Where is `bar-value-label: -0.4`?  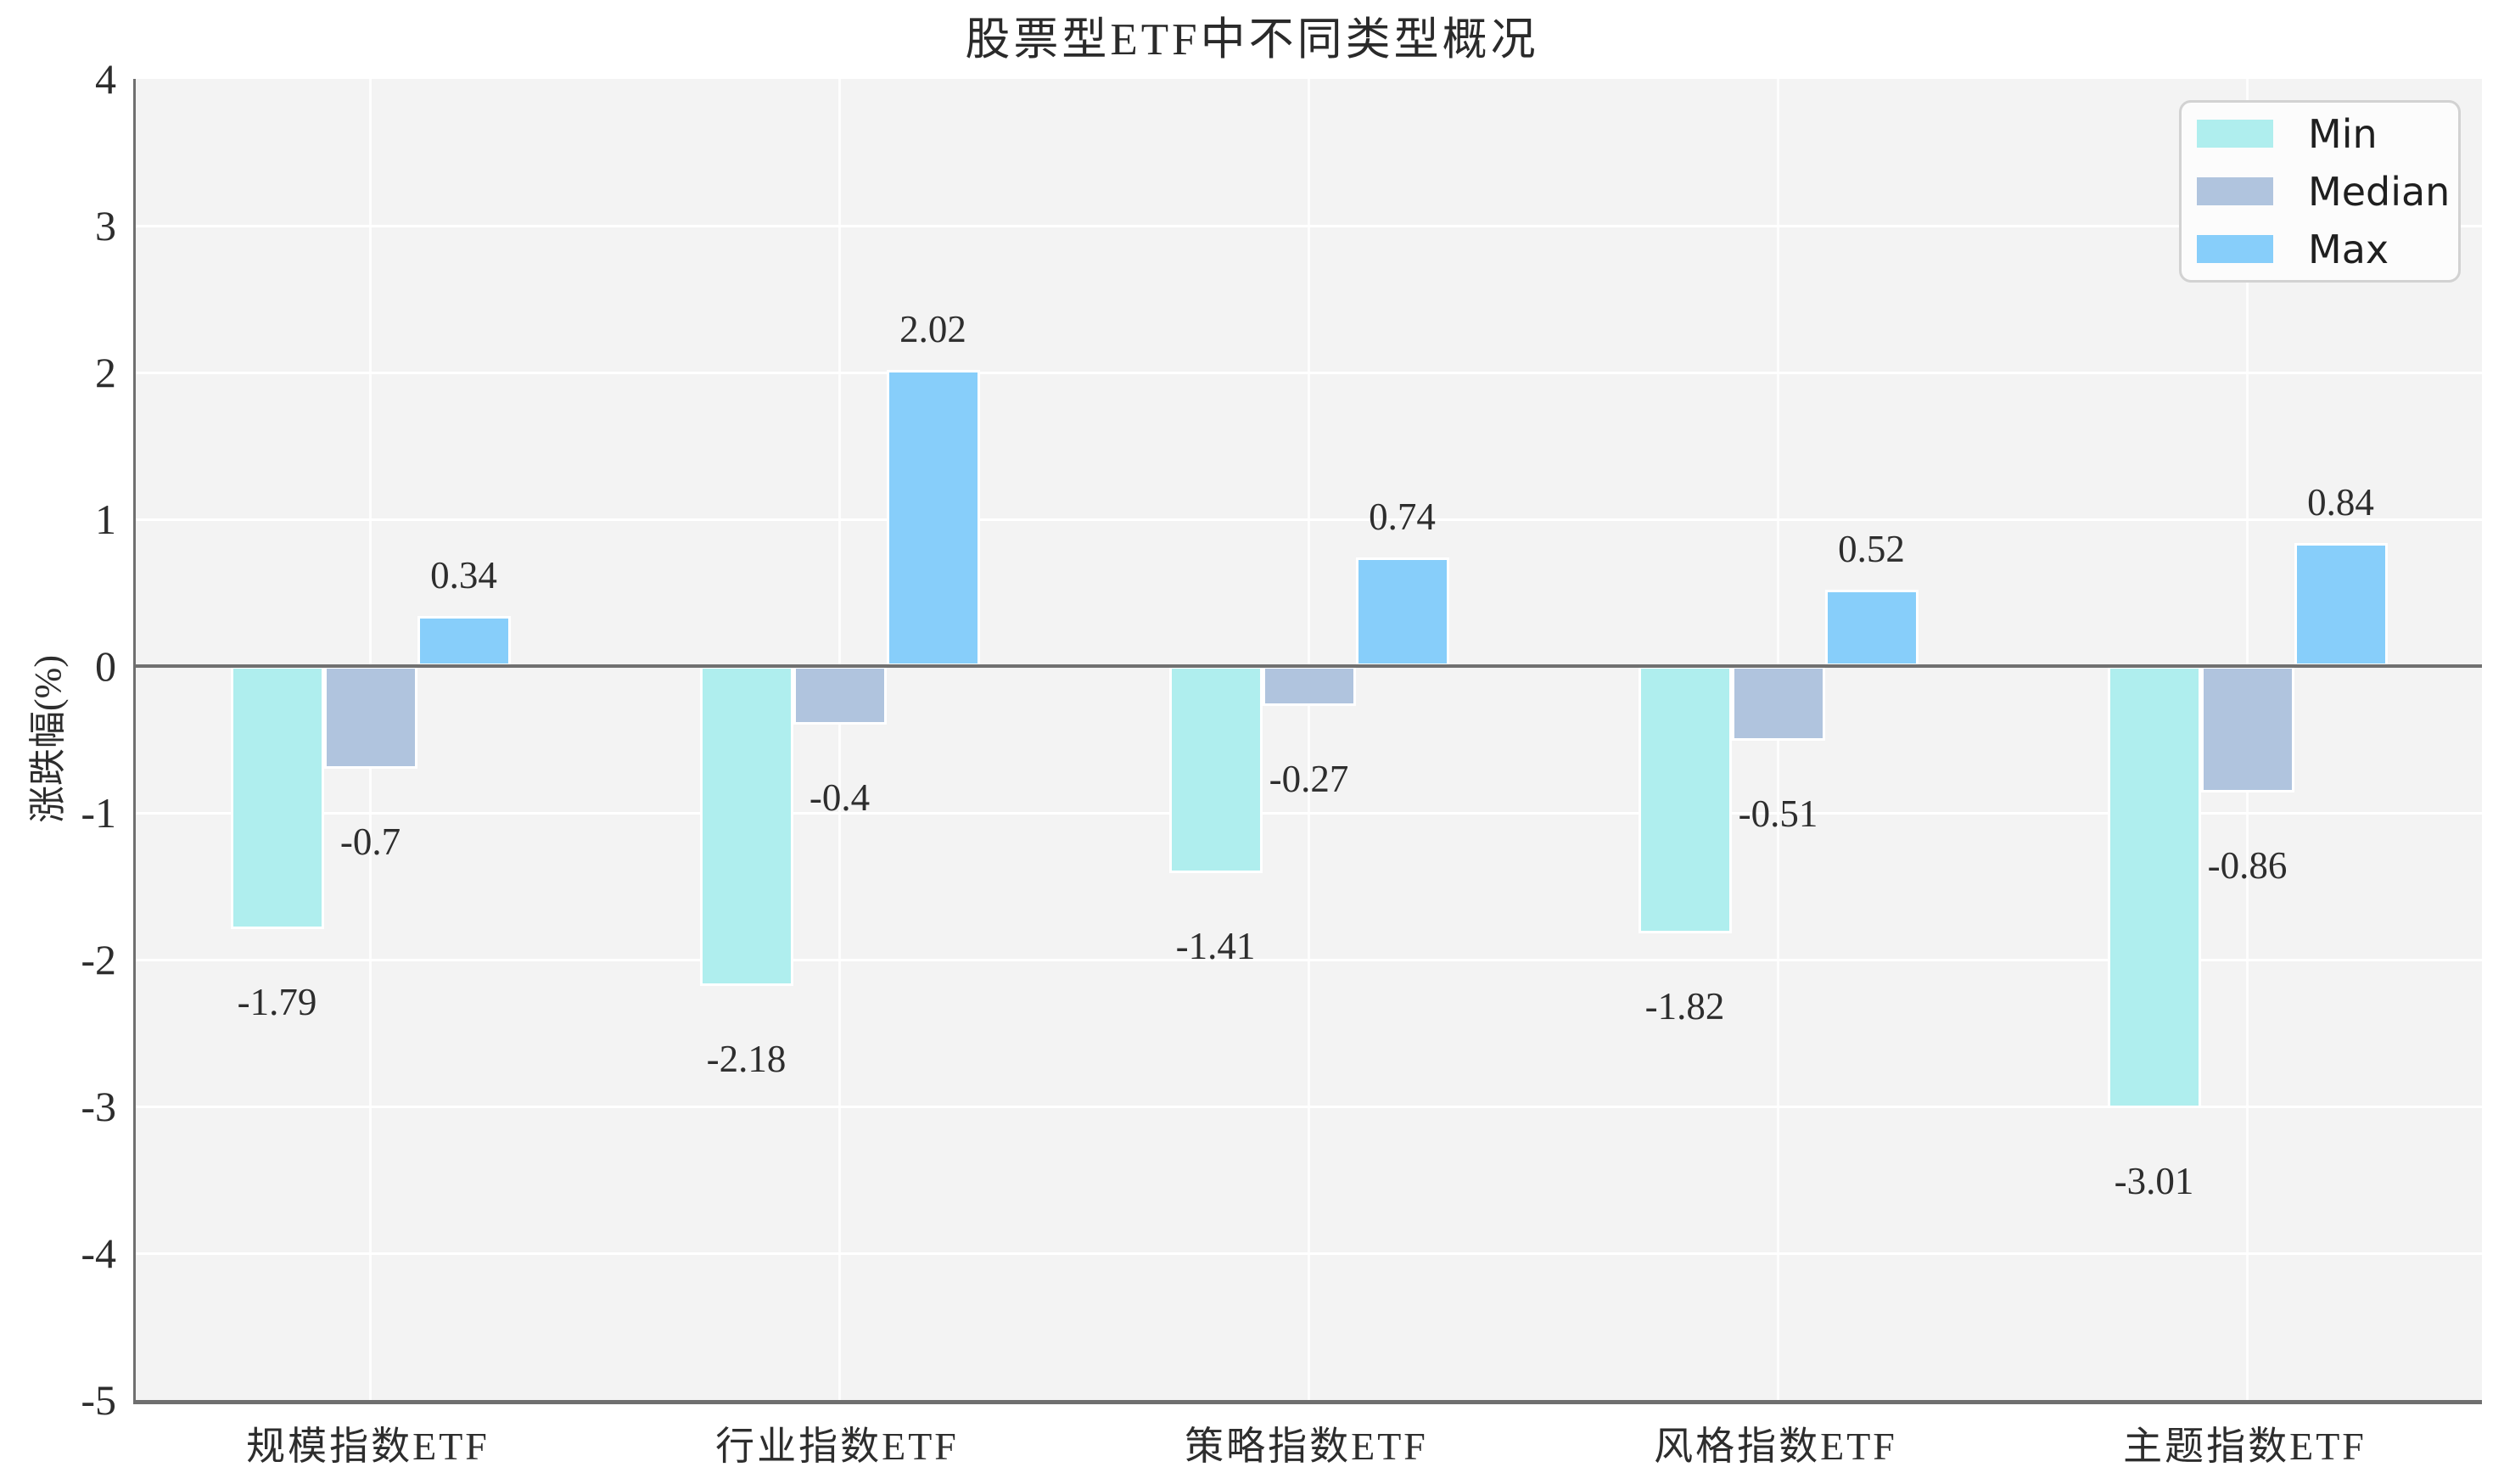
bar-value-label: -0.4 is located at coordinates (840, 798).